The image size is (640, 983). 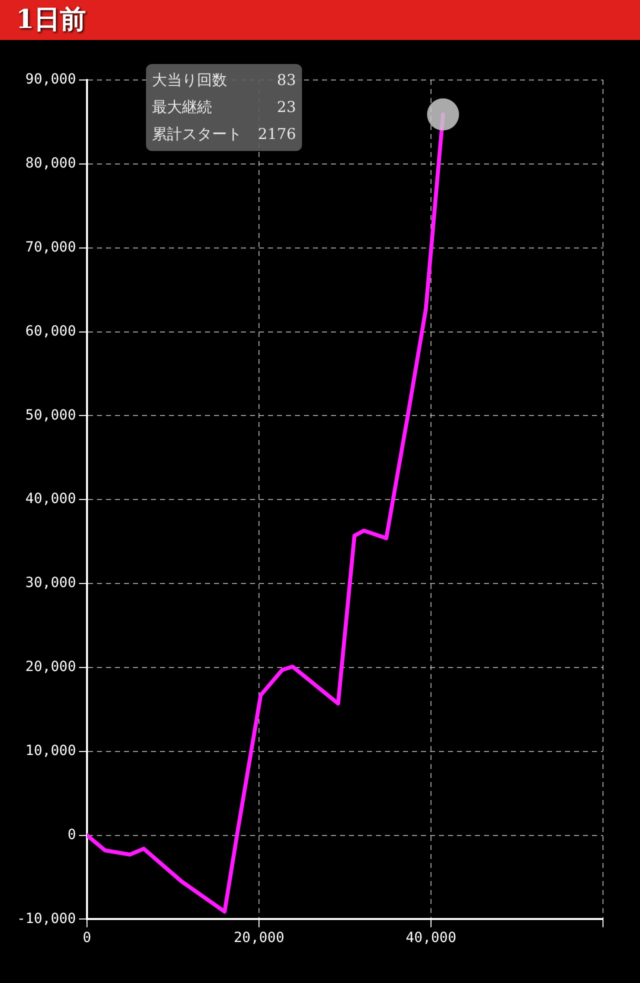 What do you see at coordinates (50, 80) in the screenshot?
I see `y-tick-label: 90,000` at bounding box center [50, 80].